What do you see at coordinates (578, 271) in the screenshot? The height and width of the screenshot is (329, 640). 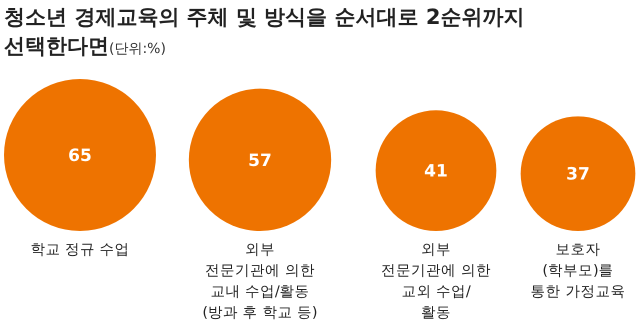 I see `category-label: 보호자 (학부모)를 통한 가정교육` at bounding box center [578, 271].